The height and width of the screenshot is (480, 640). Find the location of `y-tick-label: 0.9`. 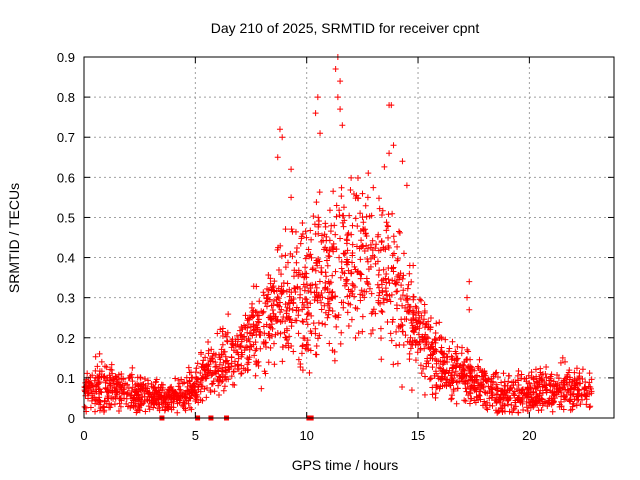

y-tick-label: 0.9 is located at coordinates (66, 57).